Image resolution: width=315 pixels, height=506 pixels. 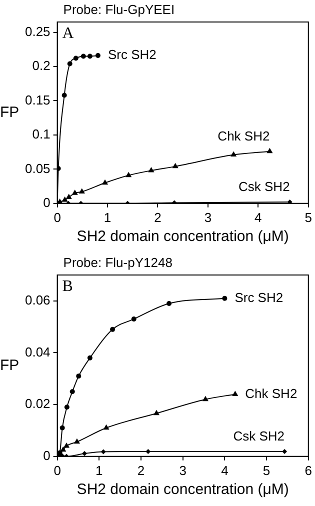 What do you see at coordinates (308, 470) in the screenshot?
I see `x-tick-label: 6` at bounding box center [308, 470].